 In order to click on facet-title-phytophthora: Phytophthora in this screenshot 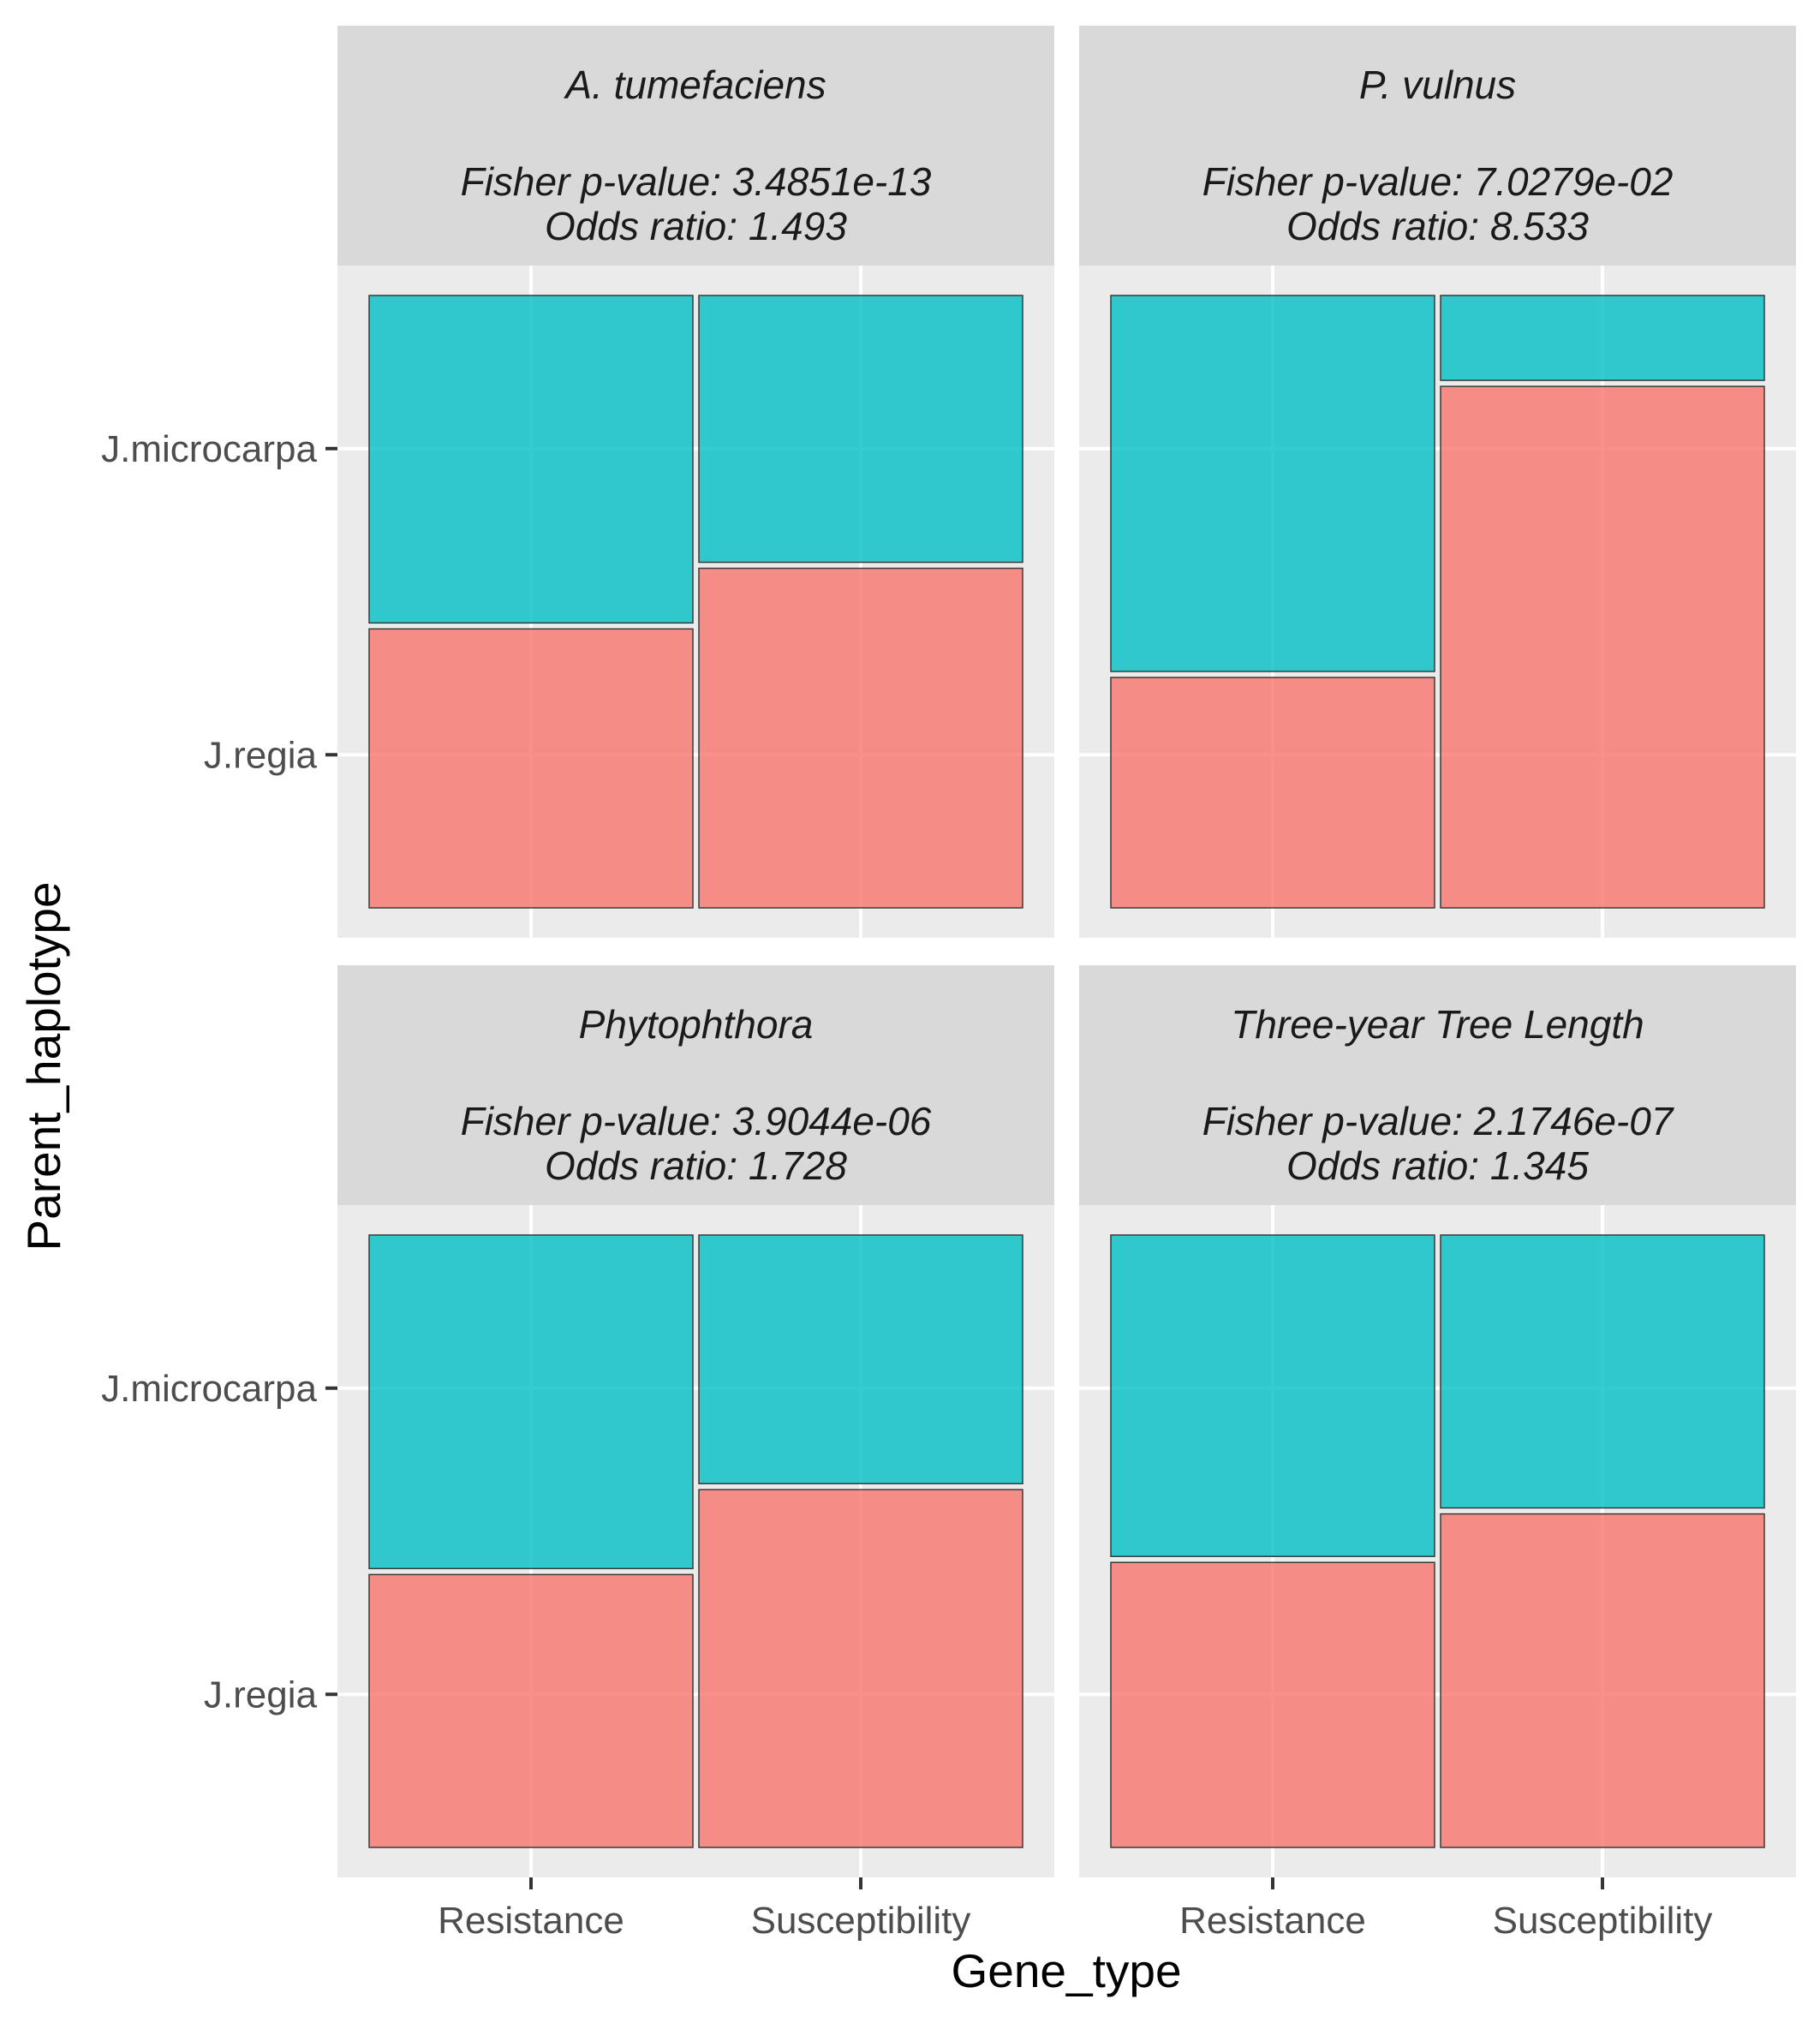, I will do `click(696, 1024)`.